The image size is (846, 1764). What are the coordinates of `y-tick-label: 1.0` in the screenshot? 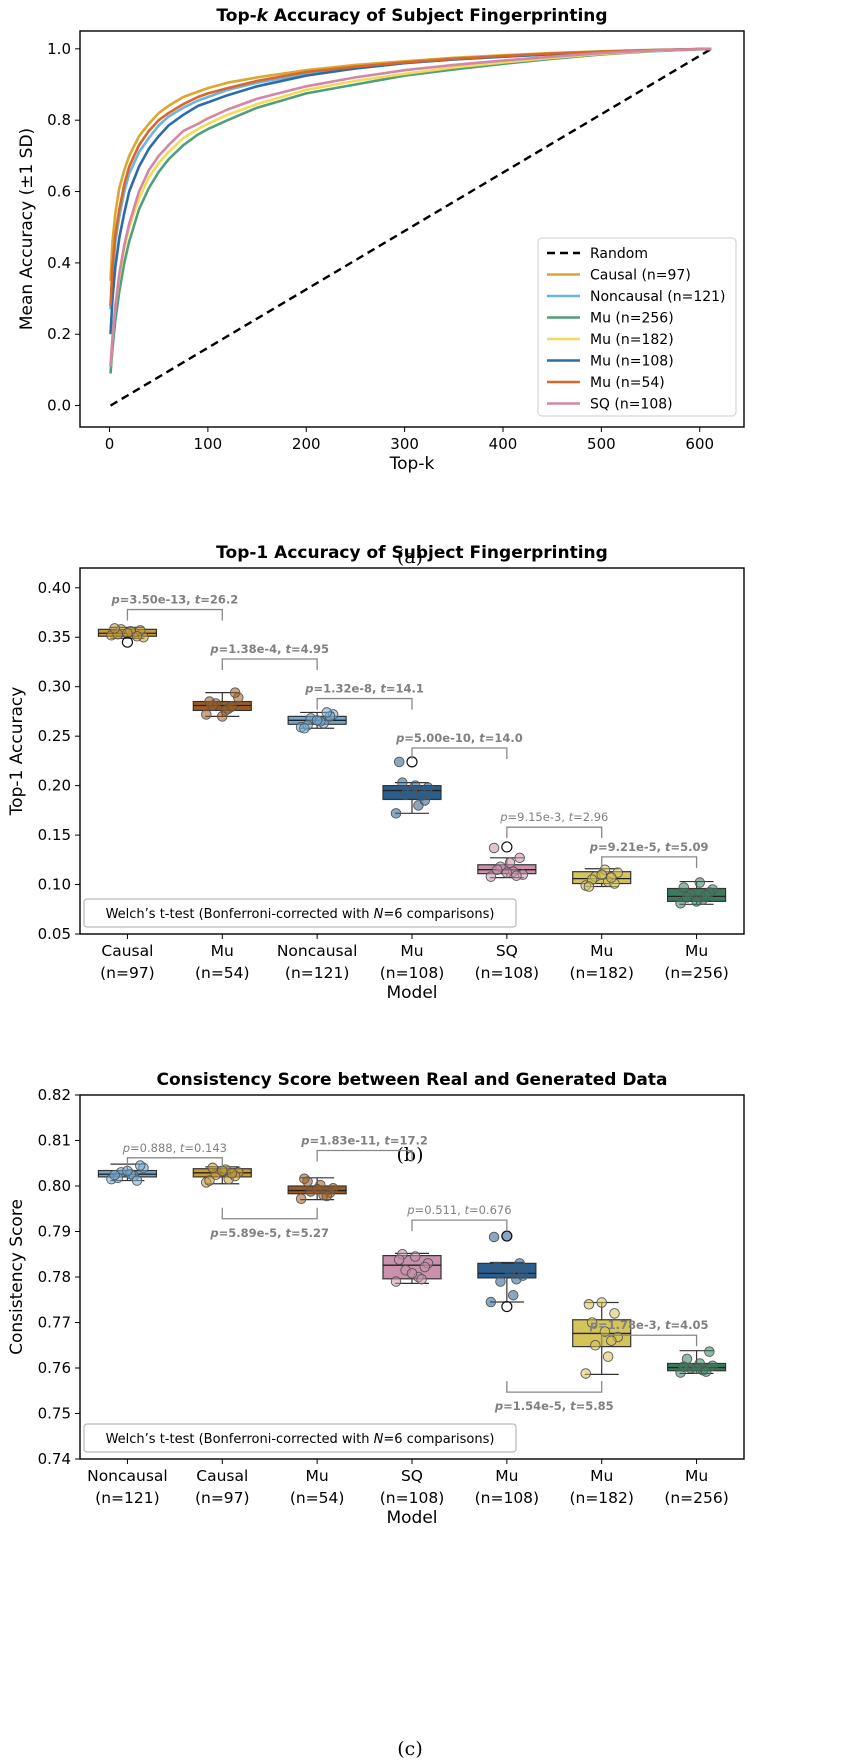 It's located at (59, 49).